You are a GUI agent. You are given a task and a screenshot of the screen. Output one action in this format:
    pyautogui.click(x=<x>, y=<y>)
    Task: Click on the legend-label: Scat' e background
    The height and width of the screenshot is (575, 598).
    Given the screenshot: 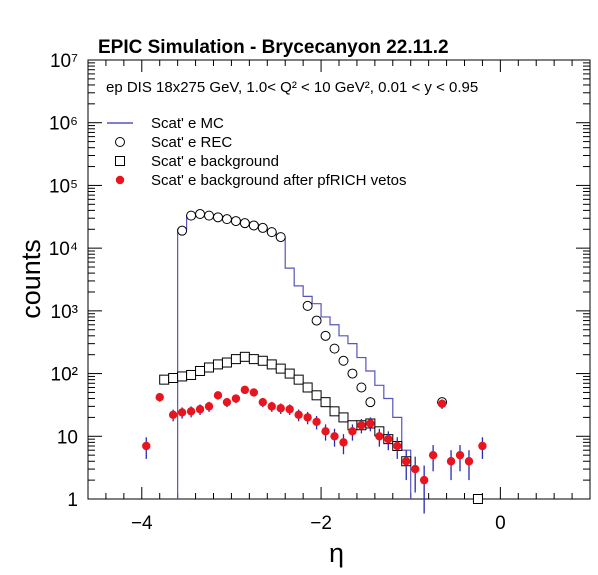 What is the action you would take?
    pyautogui.click(x=215, y=161)
    